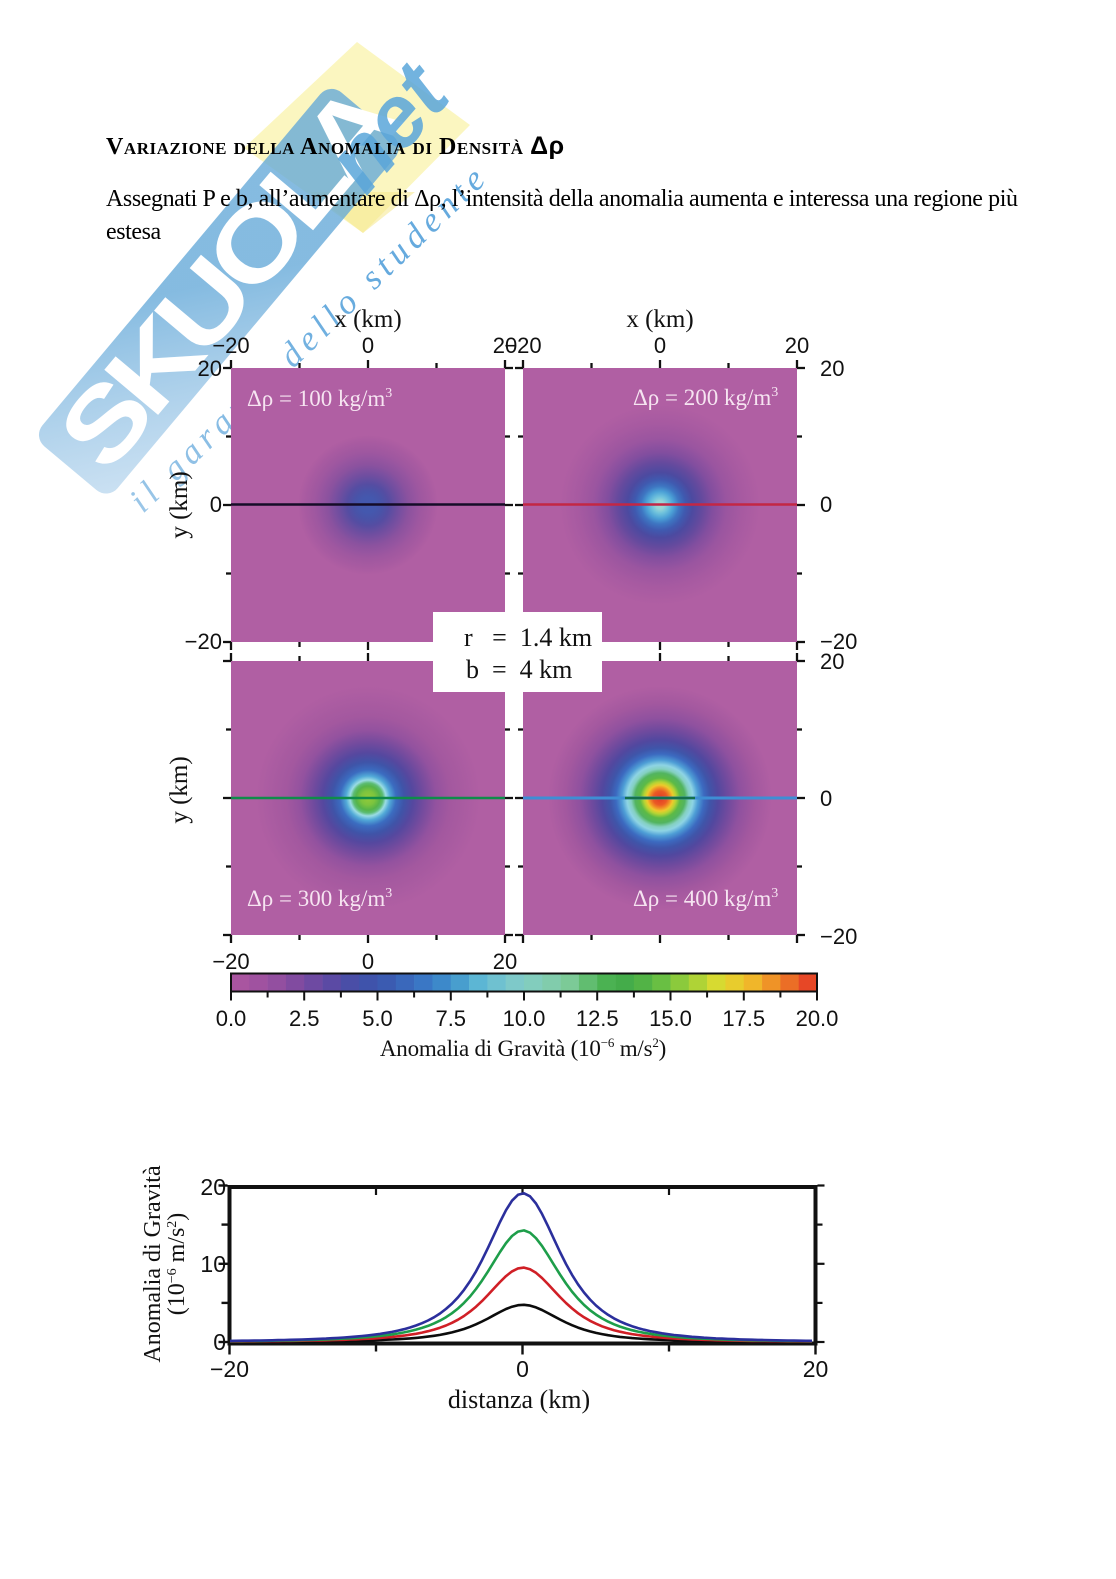 Image resolution: width=1116 pixels, height=1579 pixels. What do you see at coordinates (705, 397) in the screenshot?
I see `svg-text: Δρ = 200 kg/m3` at bounding box center [705, 397].